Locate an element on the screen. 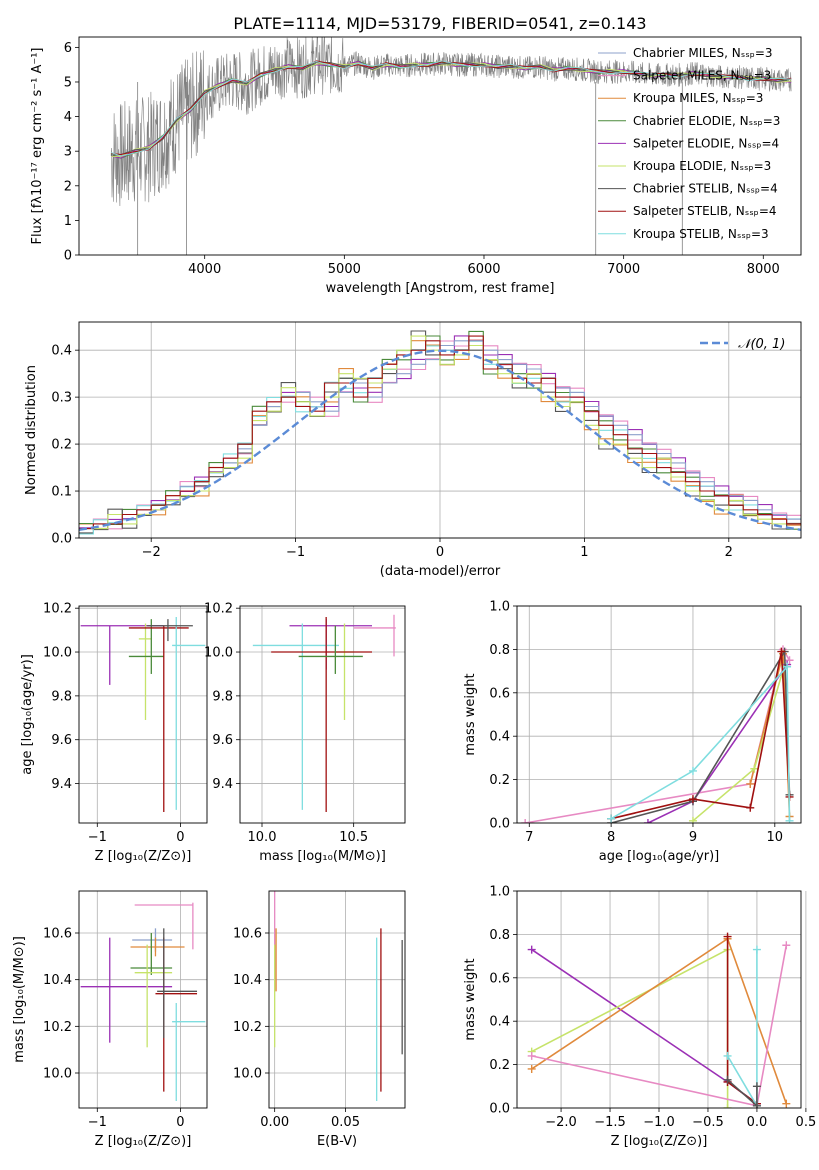 The image size is (819, 1170). y-tick-label: 1.0 is located at coordinates (499, 607).